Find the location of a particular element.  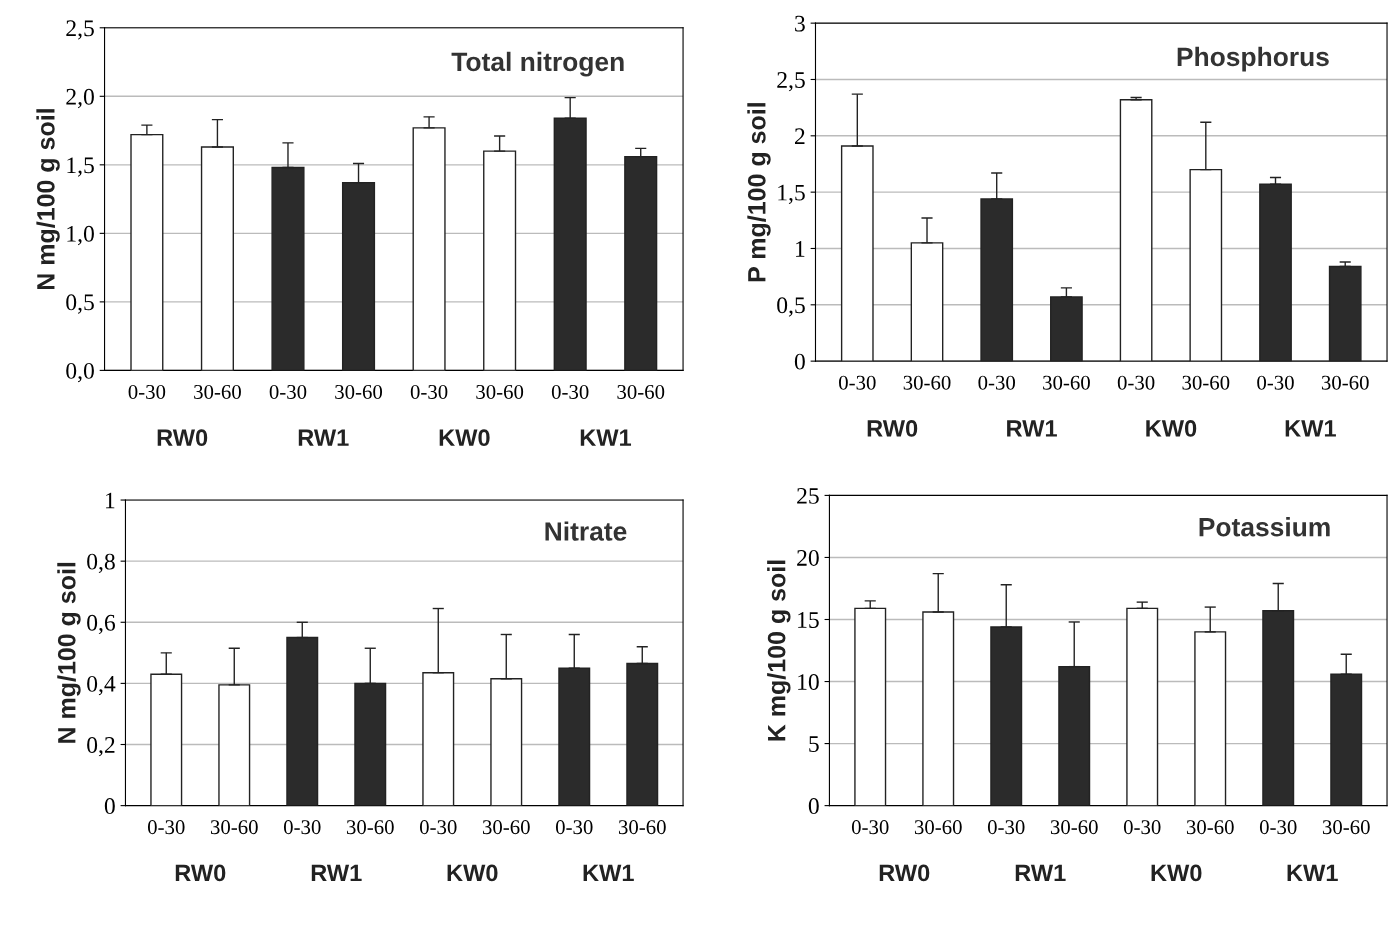

text: Potassium is located at coordinates (1264, 527).